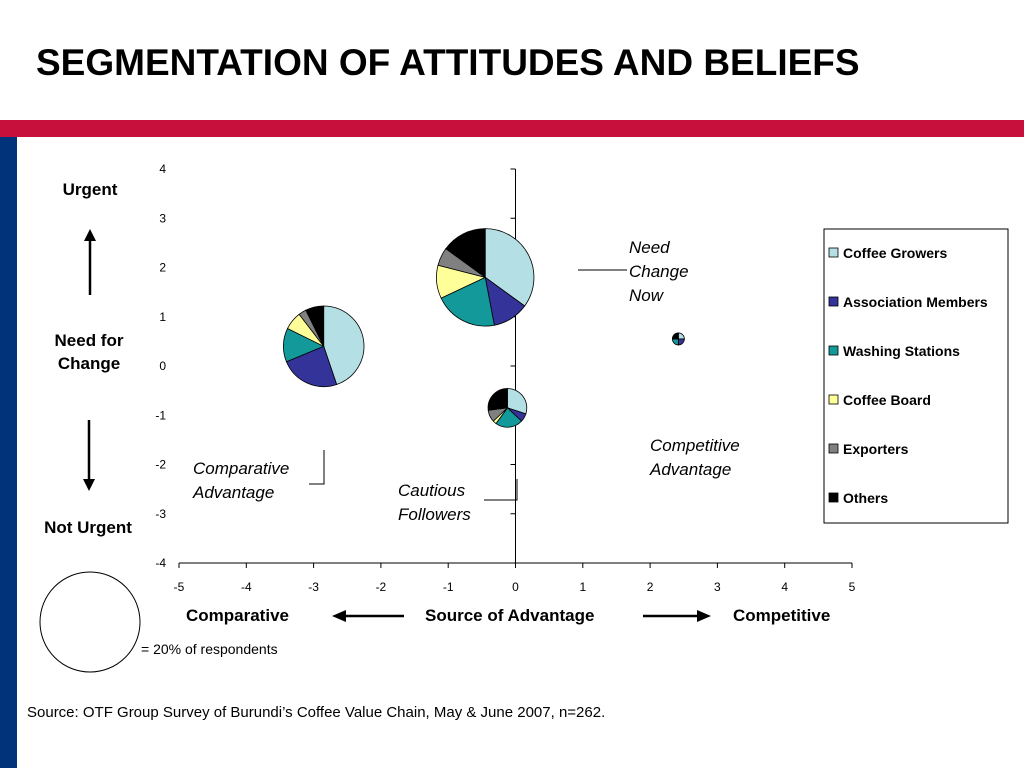 Image resolution: width=1024 pixels, height=768 pixels. Describe the element at coordinates (515, 587) in the screenshot. I see `x-tick-label: 0` at that location.